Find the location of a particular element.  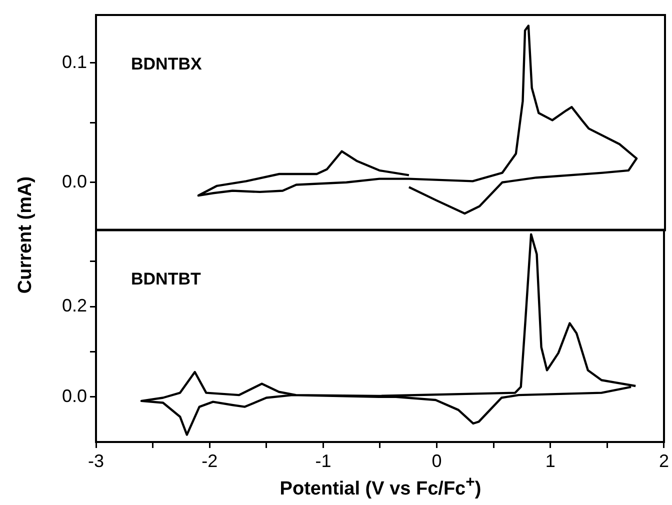

y-tick-label: 0.2 is located at coordinates (74, 306).